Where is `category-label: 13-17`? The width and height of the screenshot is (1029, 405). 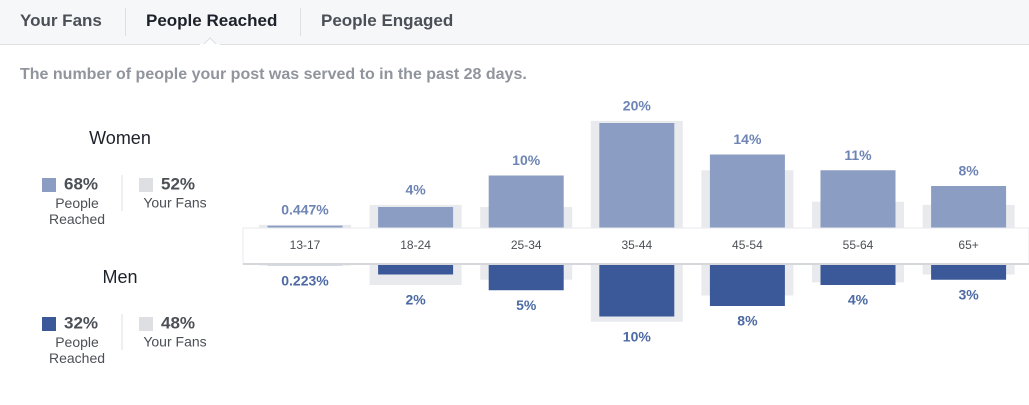
category-label: 13-17 is located at coordinates (305, 245).